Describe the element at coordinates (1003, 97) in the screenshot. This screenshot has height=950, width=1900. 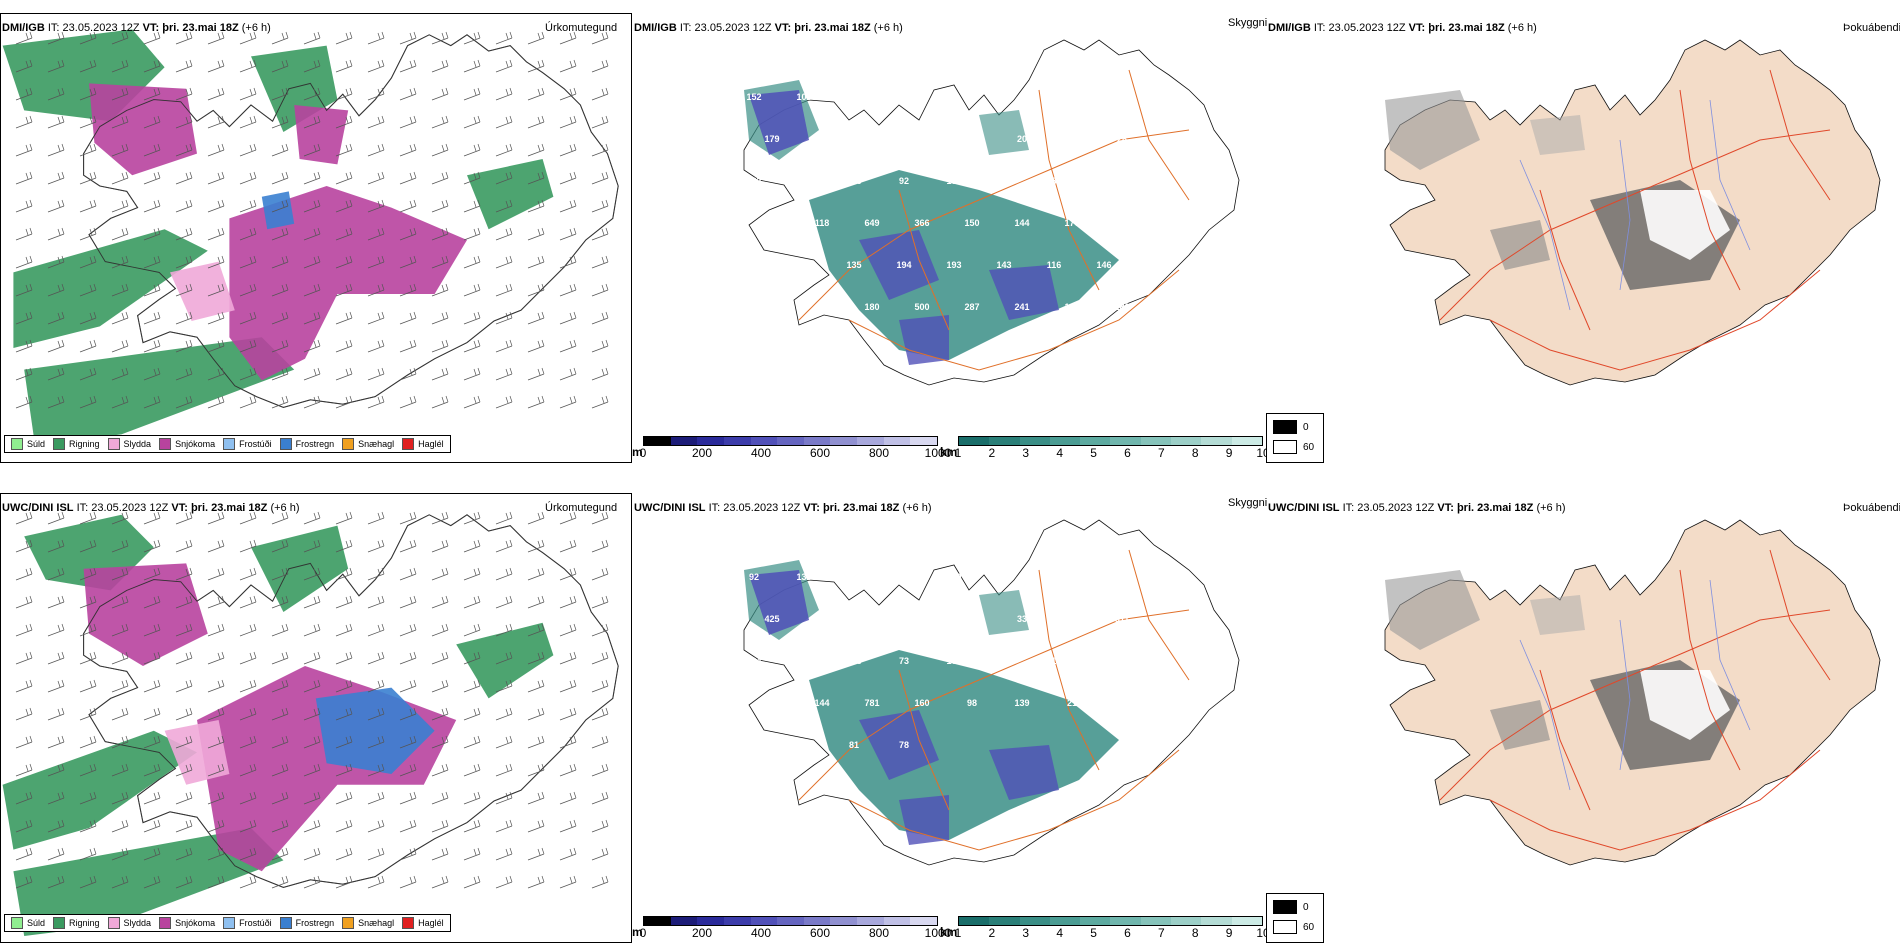
I see `visibility-value-label: 604` at that location.